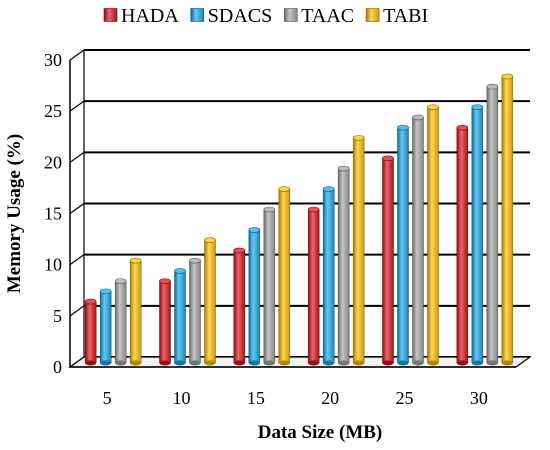  What do you see at coordinates (150, 16) in the screenshot?
I see `legend-label: HADA` at bounding box center [150, 16].